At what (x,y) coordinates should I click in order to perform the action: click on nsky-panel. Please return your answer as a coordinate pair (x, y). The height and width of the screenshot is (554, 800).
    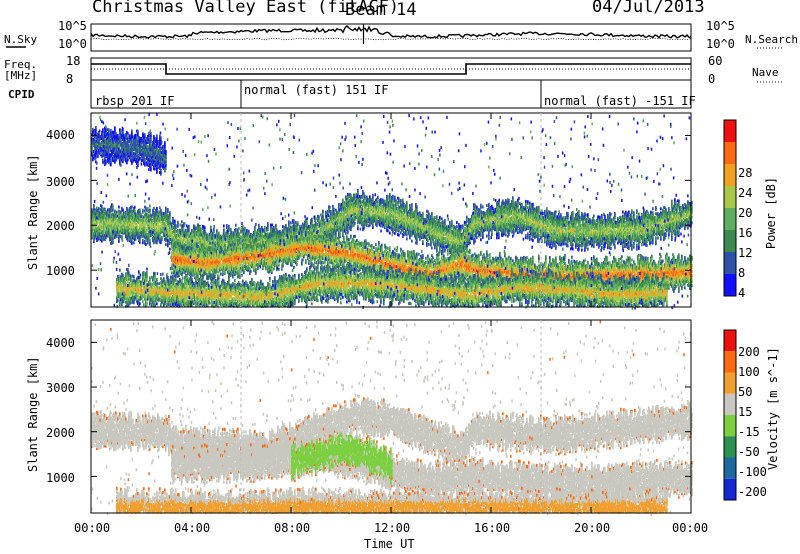
    Looking at the image, I should click on (391, 37).